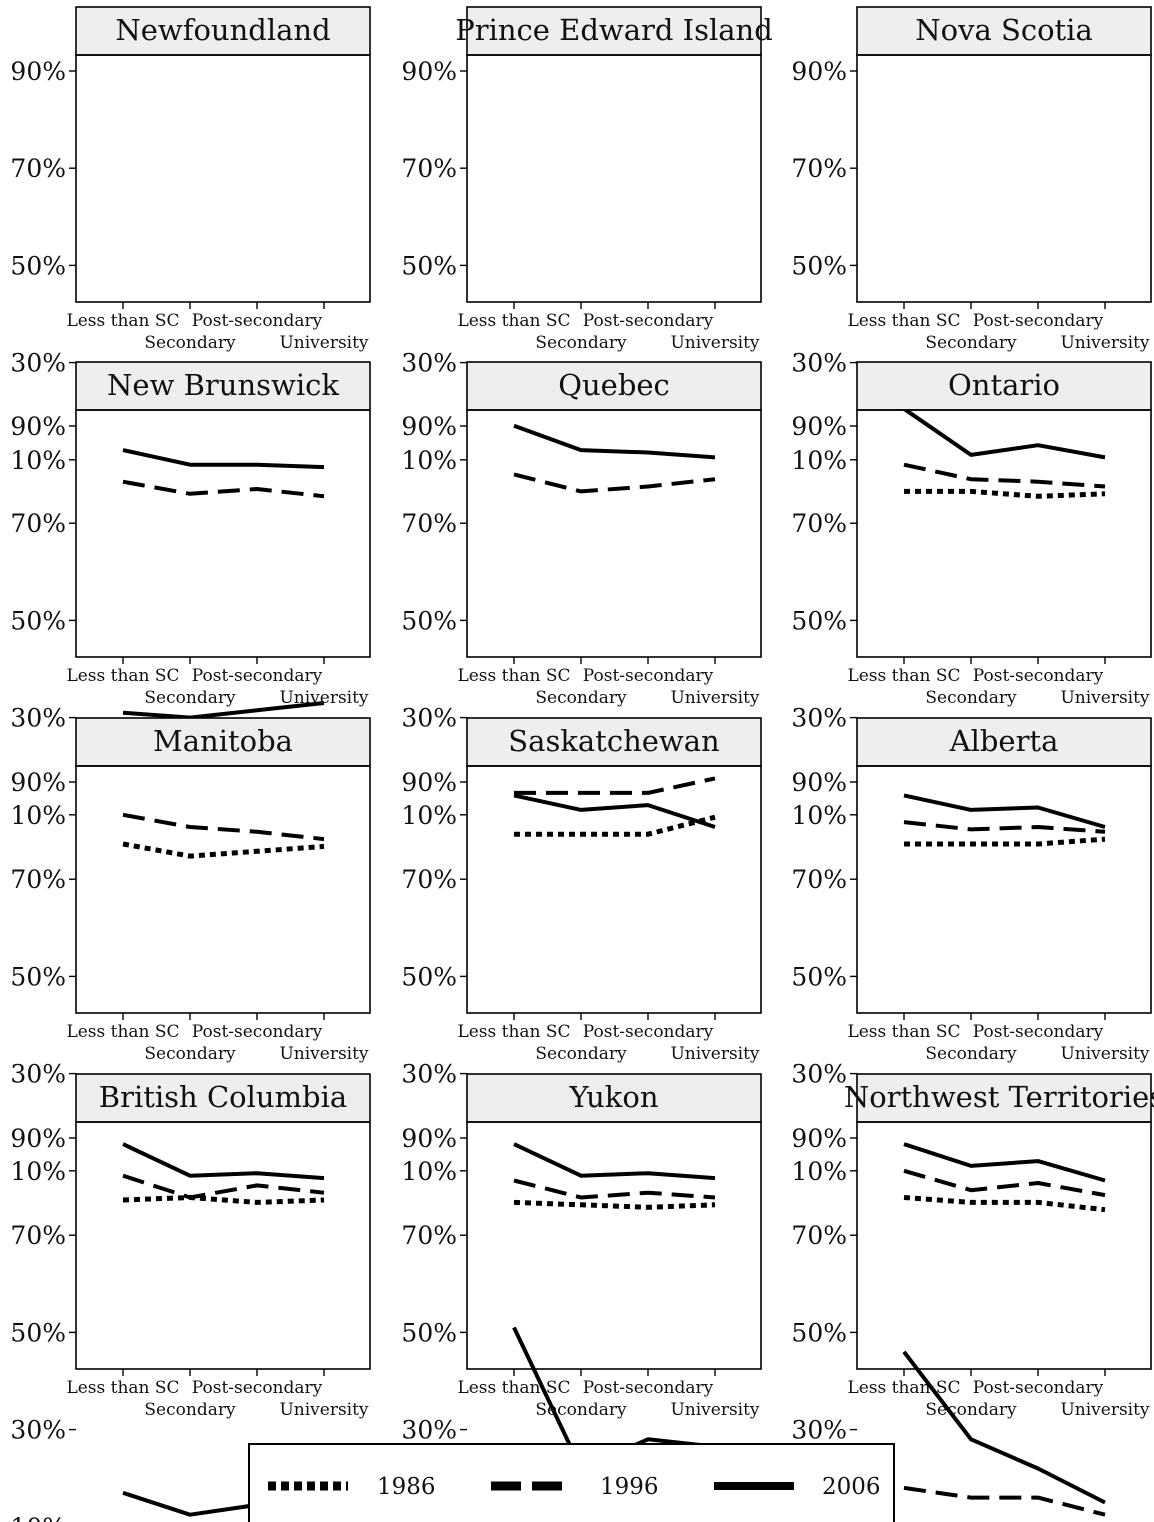 Image resolution: width=1154 pixels, height=1522 pixels. I want to click on panel-title: Northwest Territories, so click(999, 1097).